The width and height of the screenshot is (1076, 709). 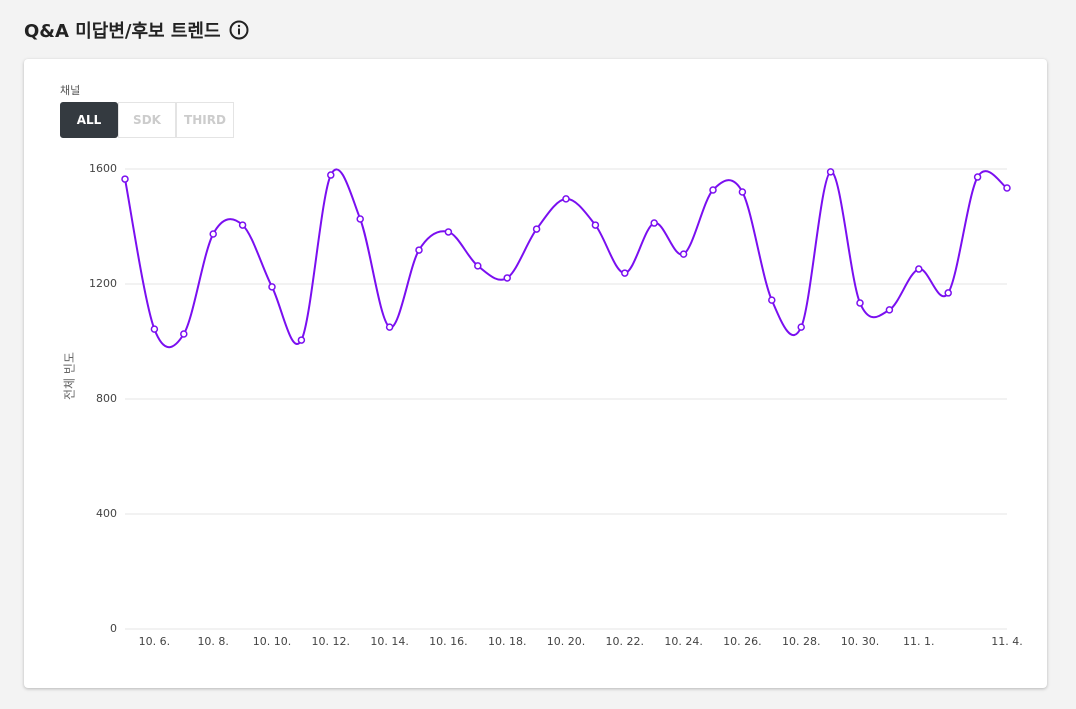 I want to click on x-tick-label: 10. 6., so click(x=155, y=641).